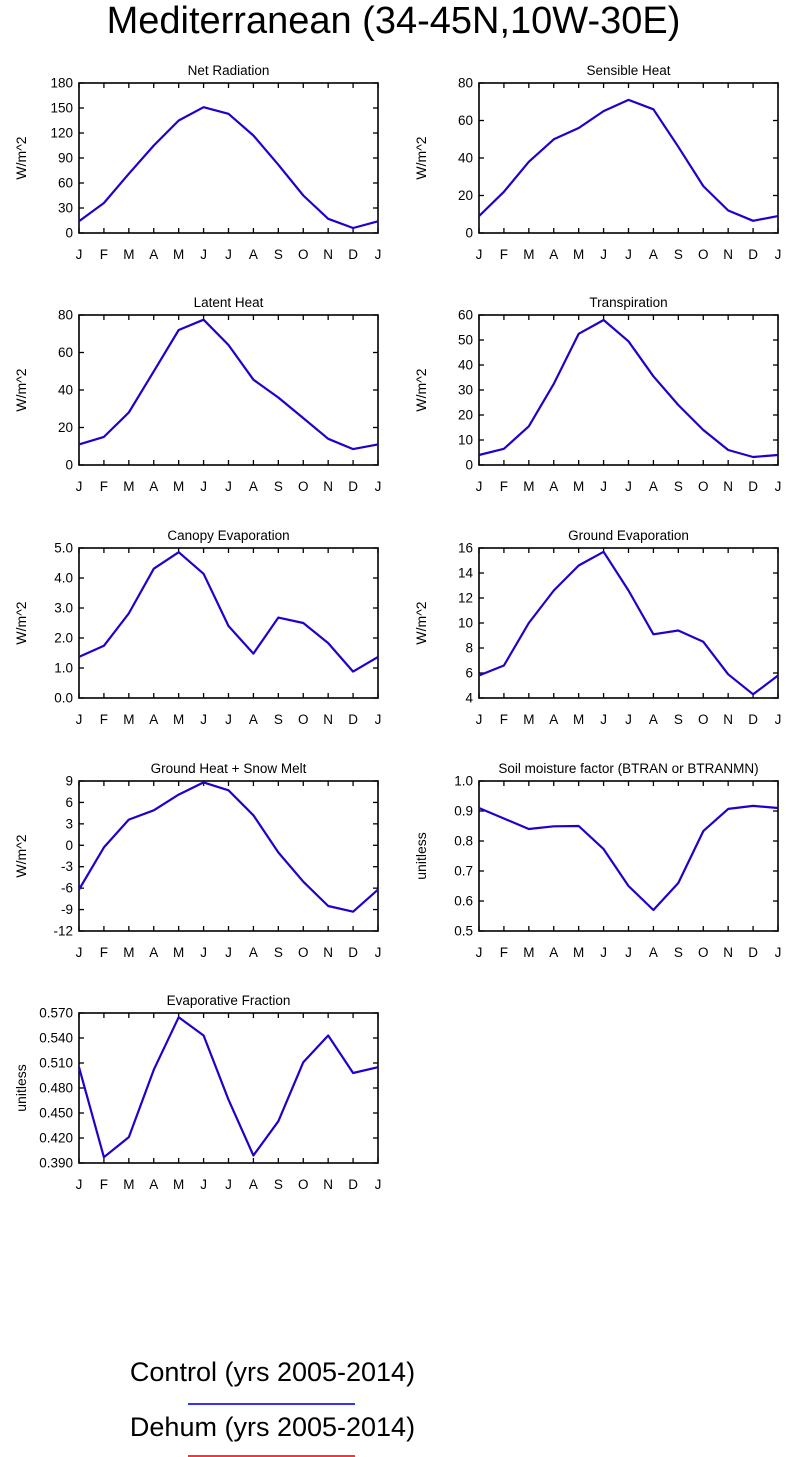  Describe the element at coordinates (628, 302) in the screenshot. I see `chart-title: Transpiration` at that location.